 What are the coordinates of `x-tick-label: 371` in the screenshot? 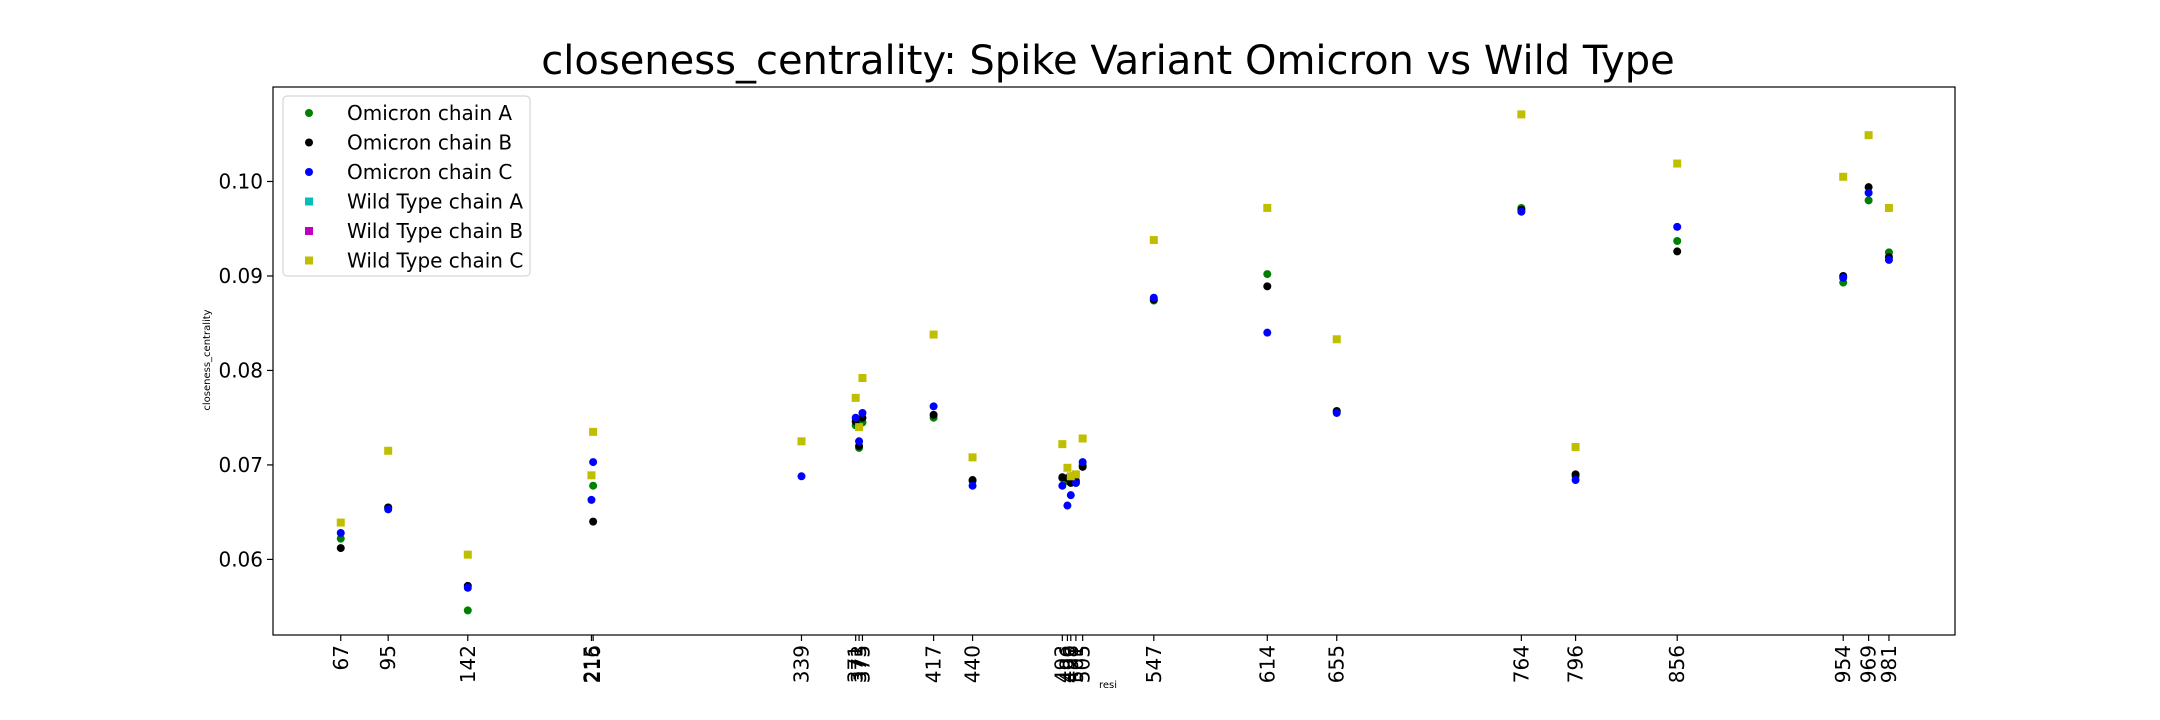 It's located at (856, 664).